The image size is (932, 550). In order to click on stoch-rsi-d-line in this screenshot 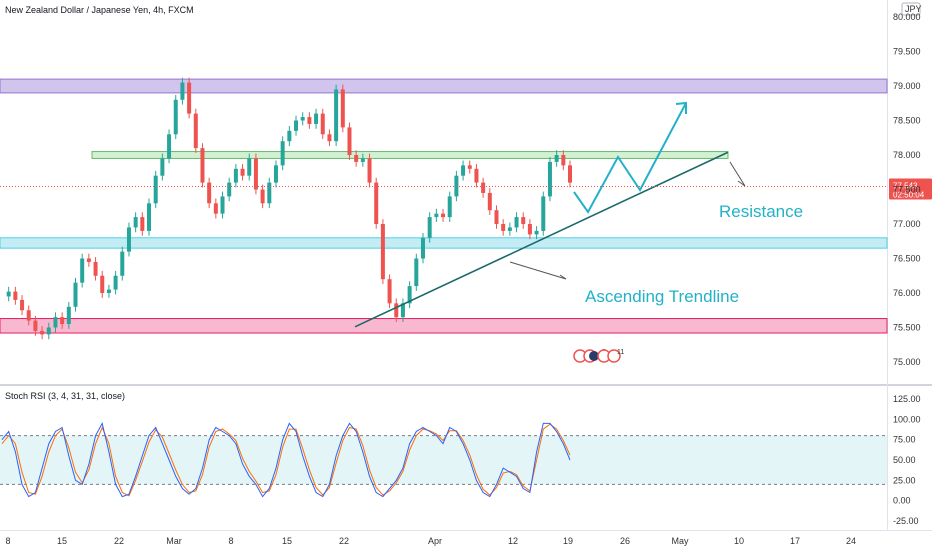, I will do `click(286, 460)`.